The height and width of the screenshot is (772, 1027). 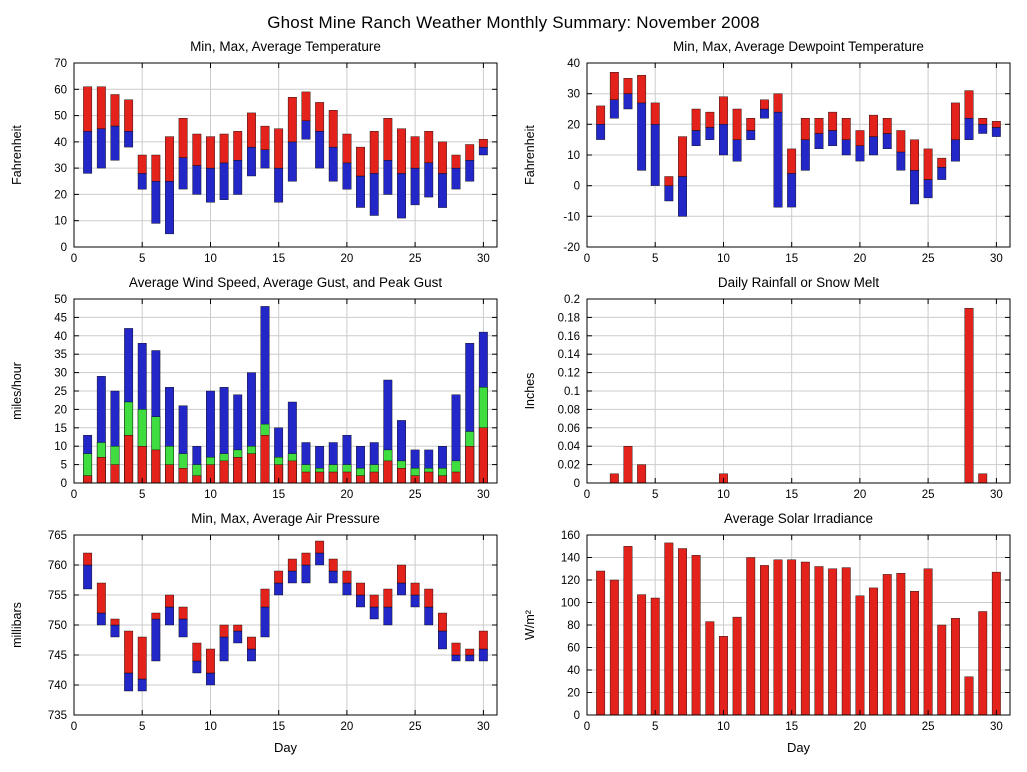 What do you see at coordinates (573, 626) in the screenshot?
I see `svg-text: 80` at bounding box center [573, 626].